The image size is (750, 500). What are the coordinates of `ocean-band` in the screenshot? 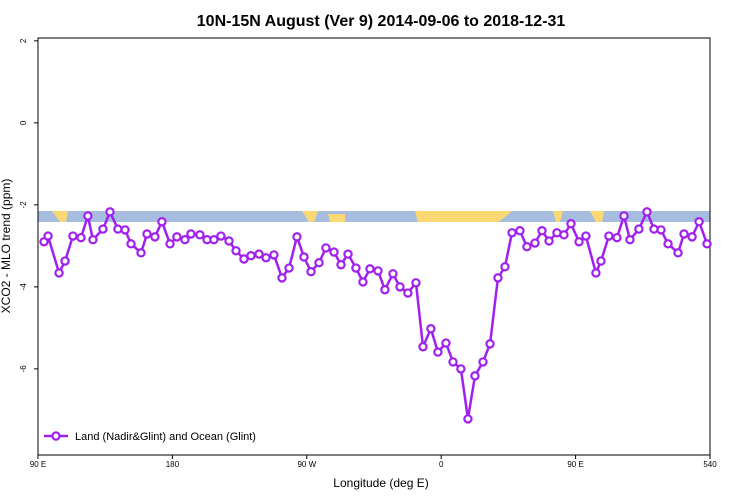 It's located at (374, 216).